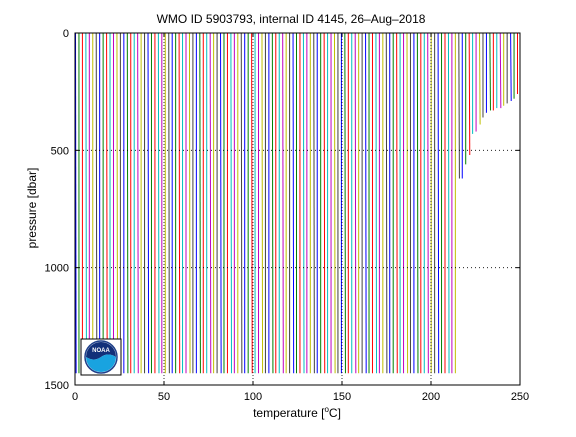 The width and height of the screenshot is (576, 437). Describe the element at coordinates (164, 397) in the screenshot. I see `x-tick-label: 50` at that location.